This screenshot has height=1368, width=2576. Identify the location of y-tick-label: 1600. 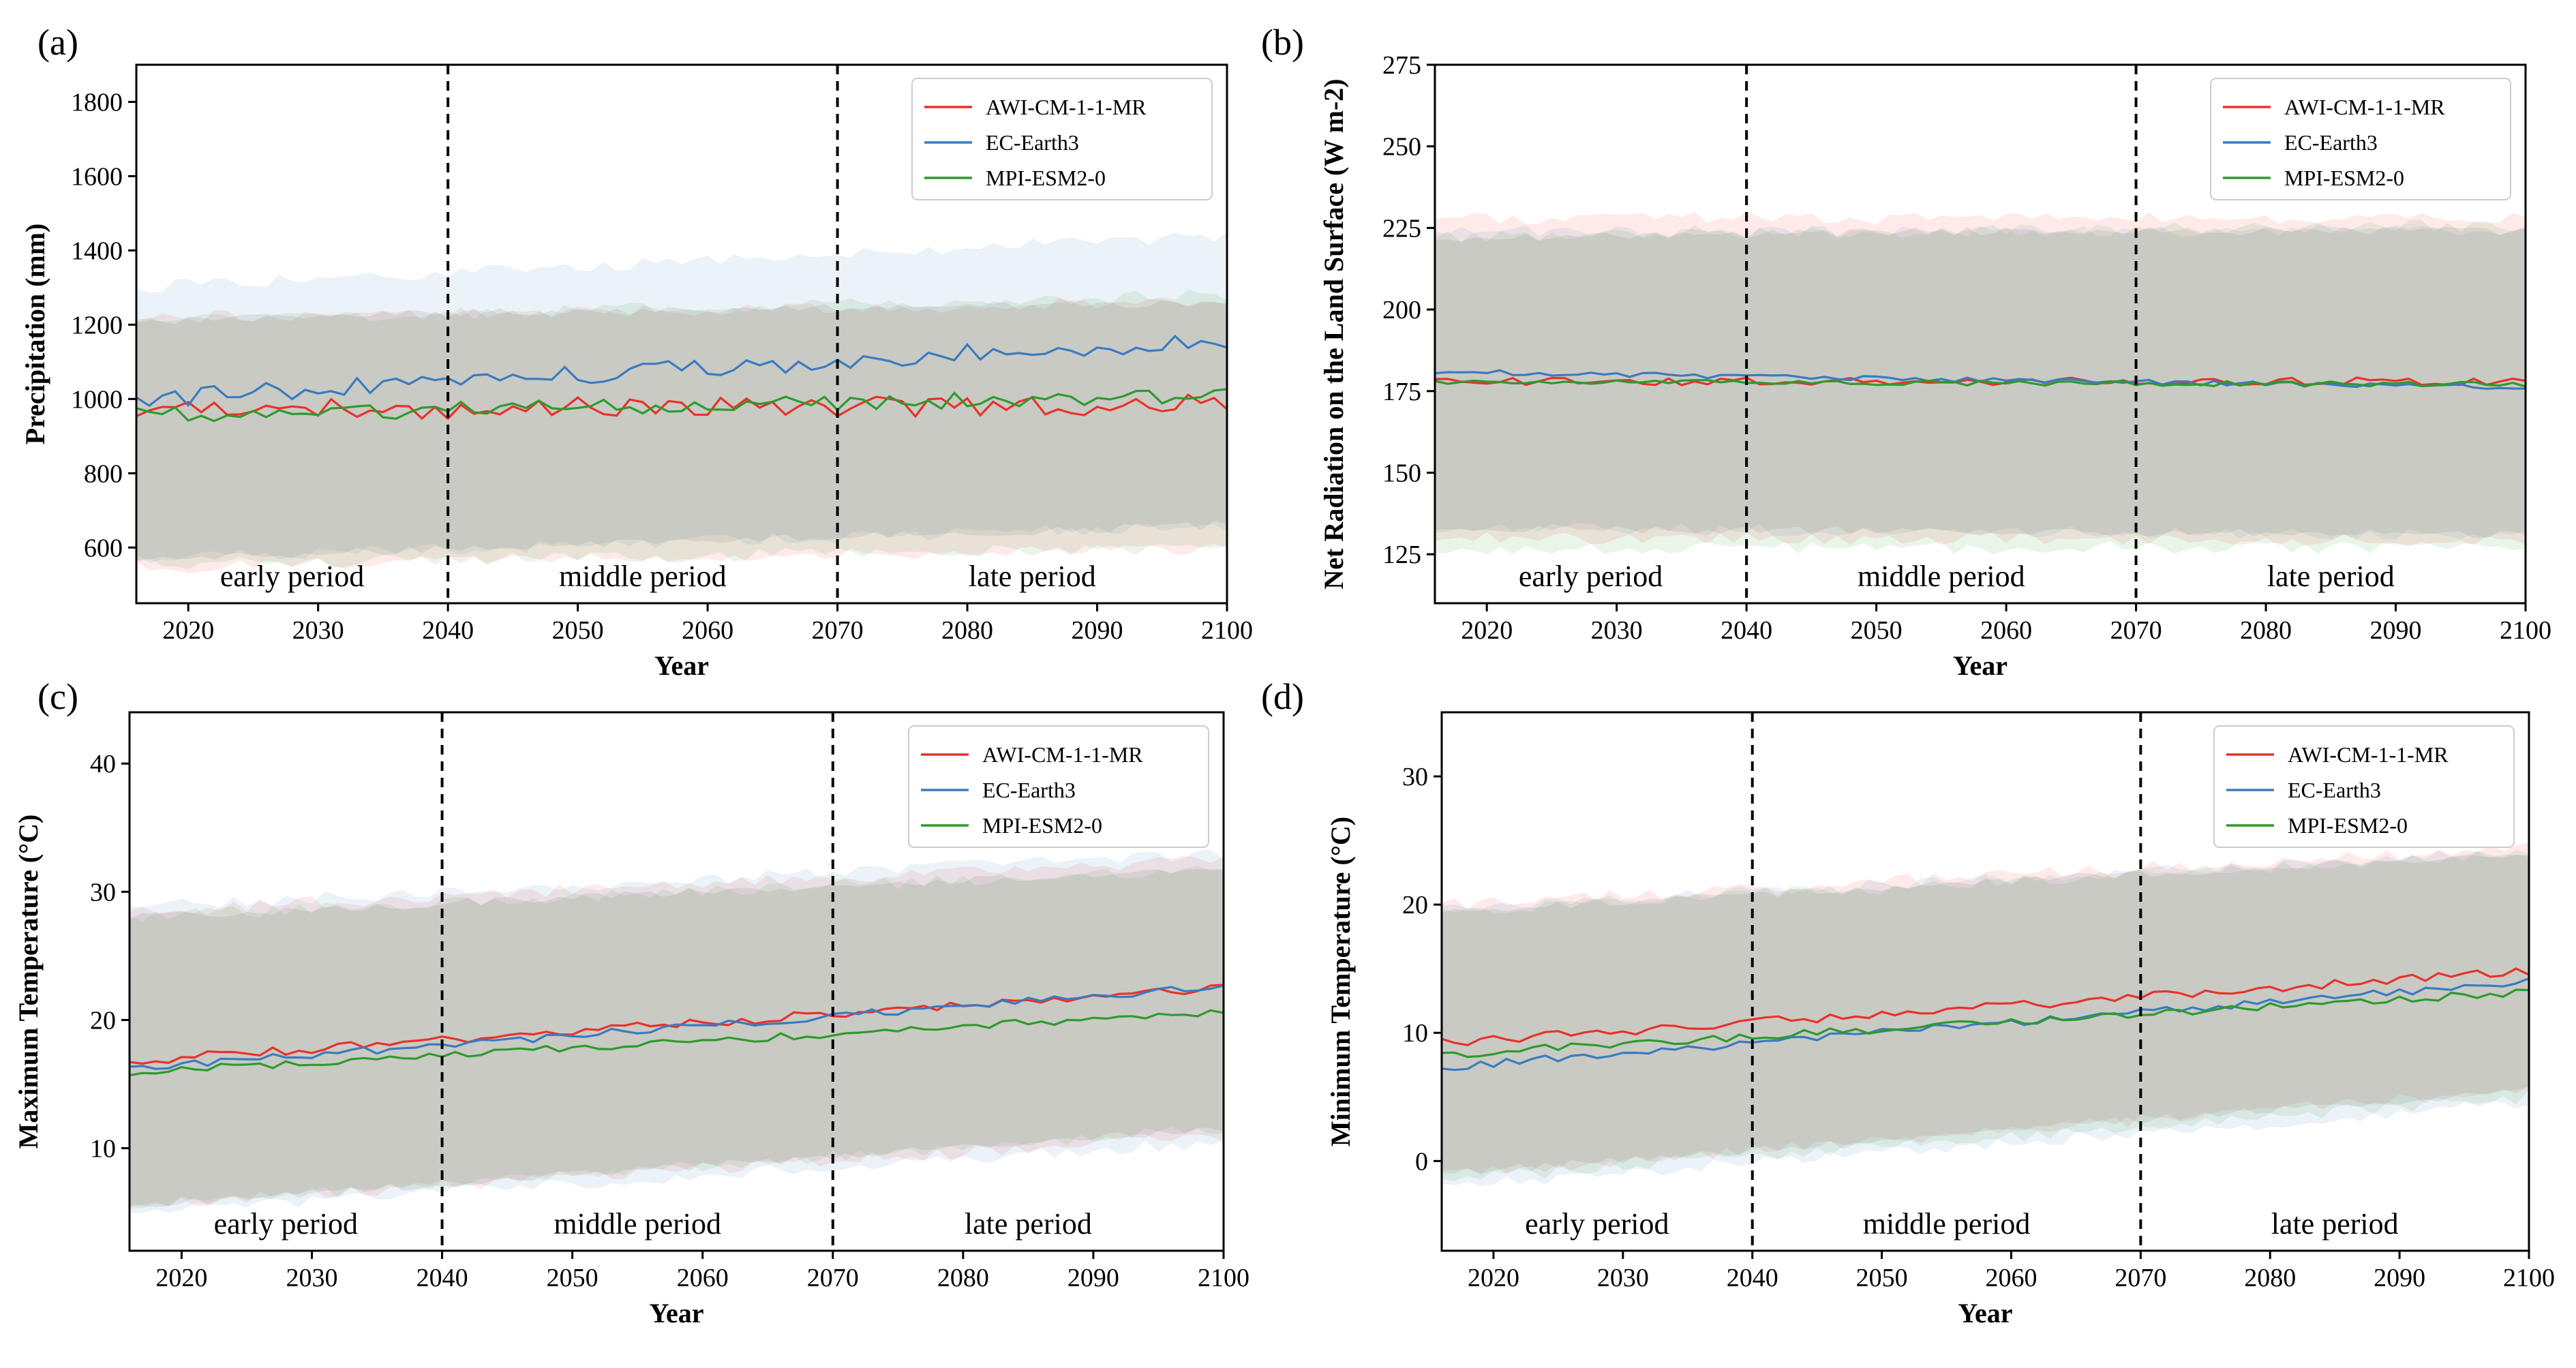
(97, 176).